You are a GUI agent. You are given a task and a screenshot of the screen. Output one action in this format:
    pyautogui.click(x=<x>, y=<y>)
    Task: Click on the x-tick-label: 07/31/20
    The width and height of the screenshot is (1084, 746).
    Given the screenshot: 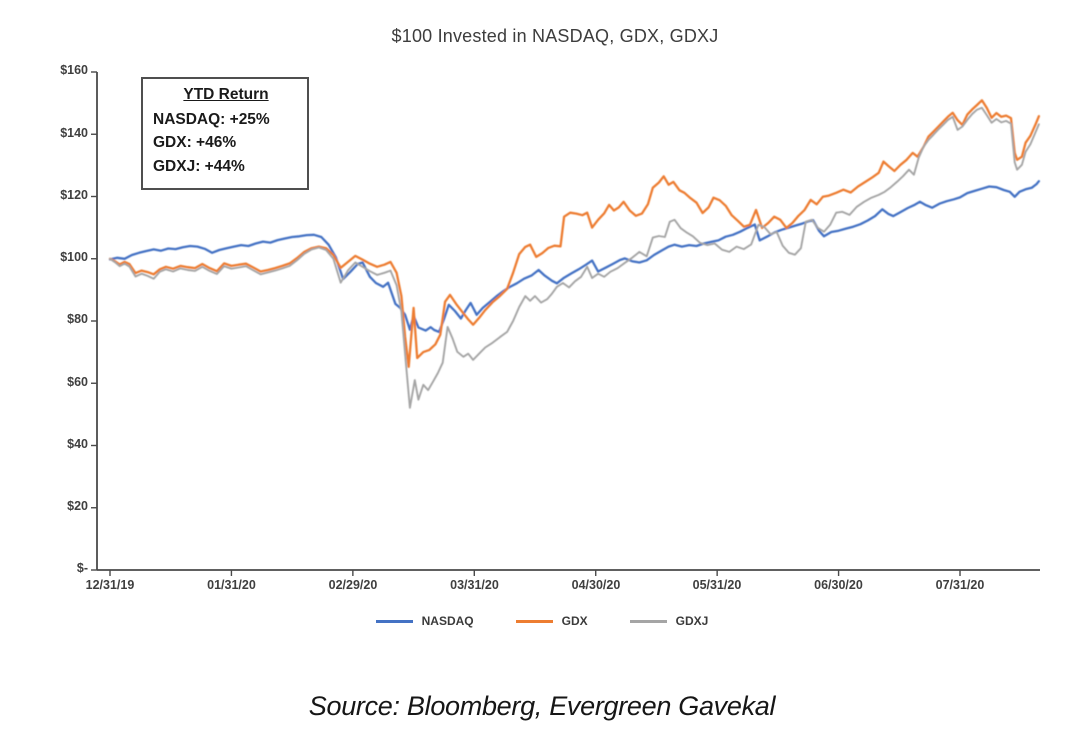 What is the action you would take?
    pyautogui.click(x=960, y=585)
    